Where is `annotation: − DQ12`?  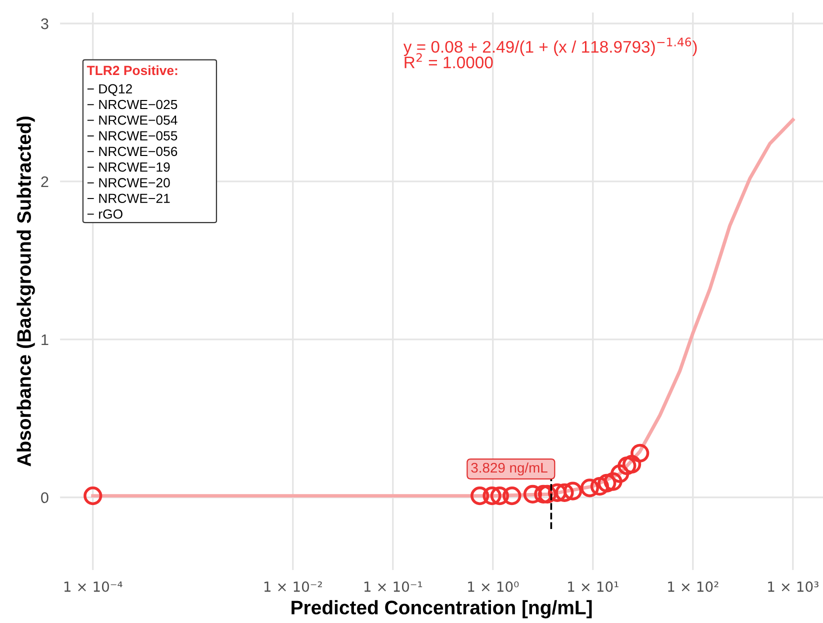 annotation: − DQ12 is located at coordinates (109, 90).